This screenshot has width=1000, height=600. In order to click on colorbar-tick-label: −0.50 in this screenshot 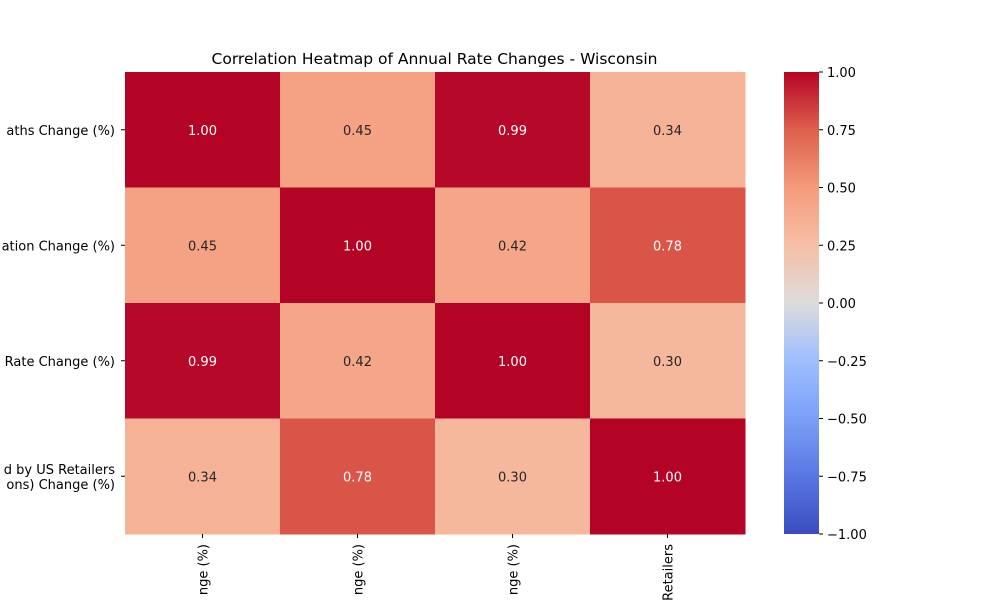, I will do `click(847, 420)`.